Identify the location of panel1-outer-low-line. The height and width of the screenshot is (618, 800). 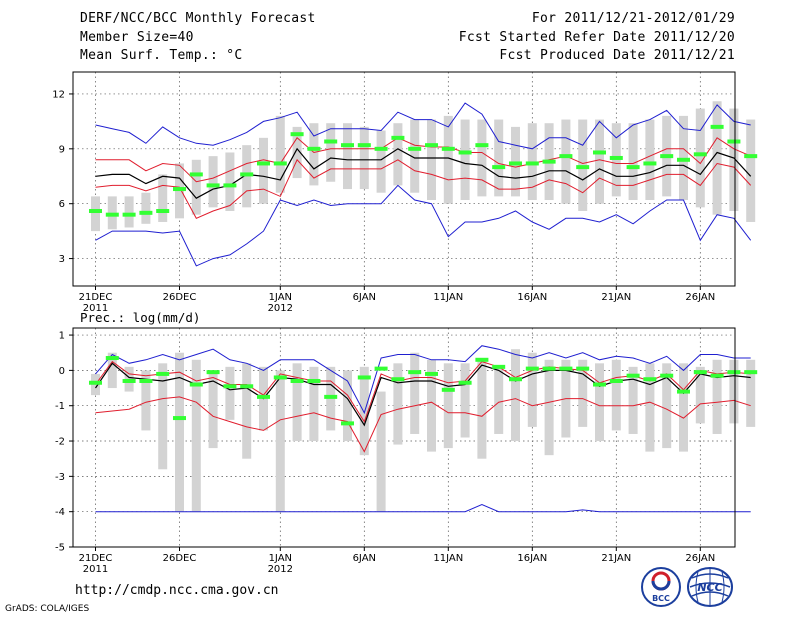
(423, 225).